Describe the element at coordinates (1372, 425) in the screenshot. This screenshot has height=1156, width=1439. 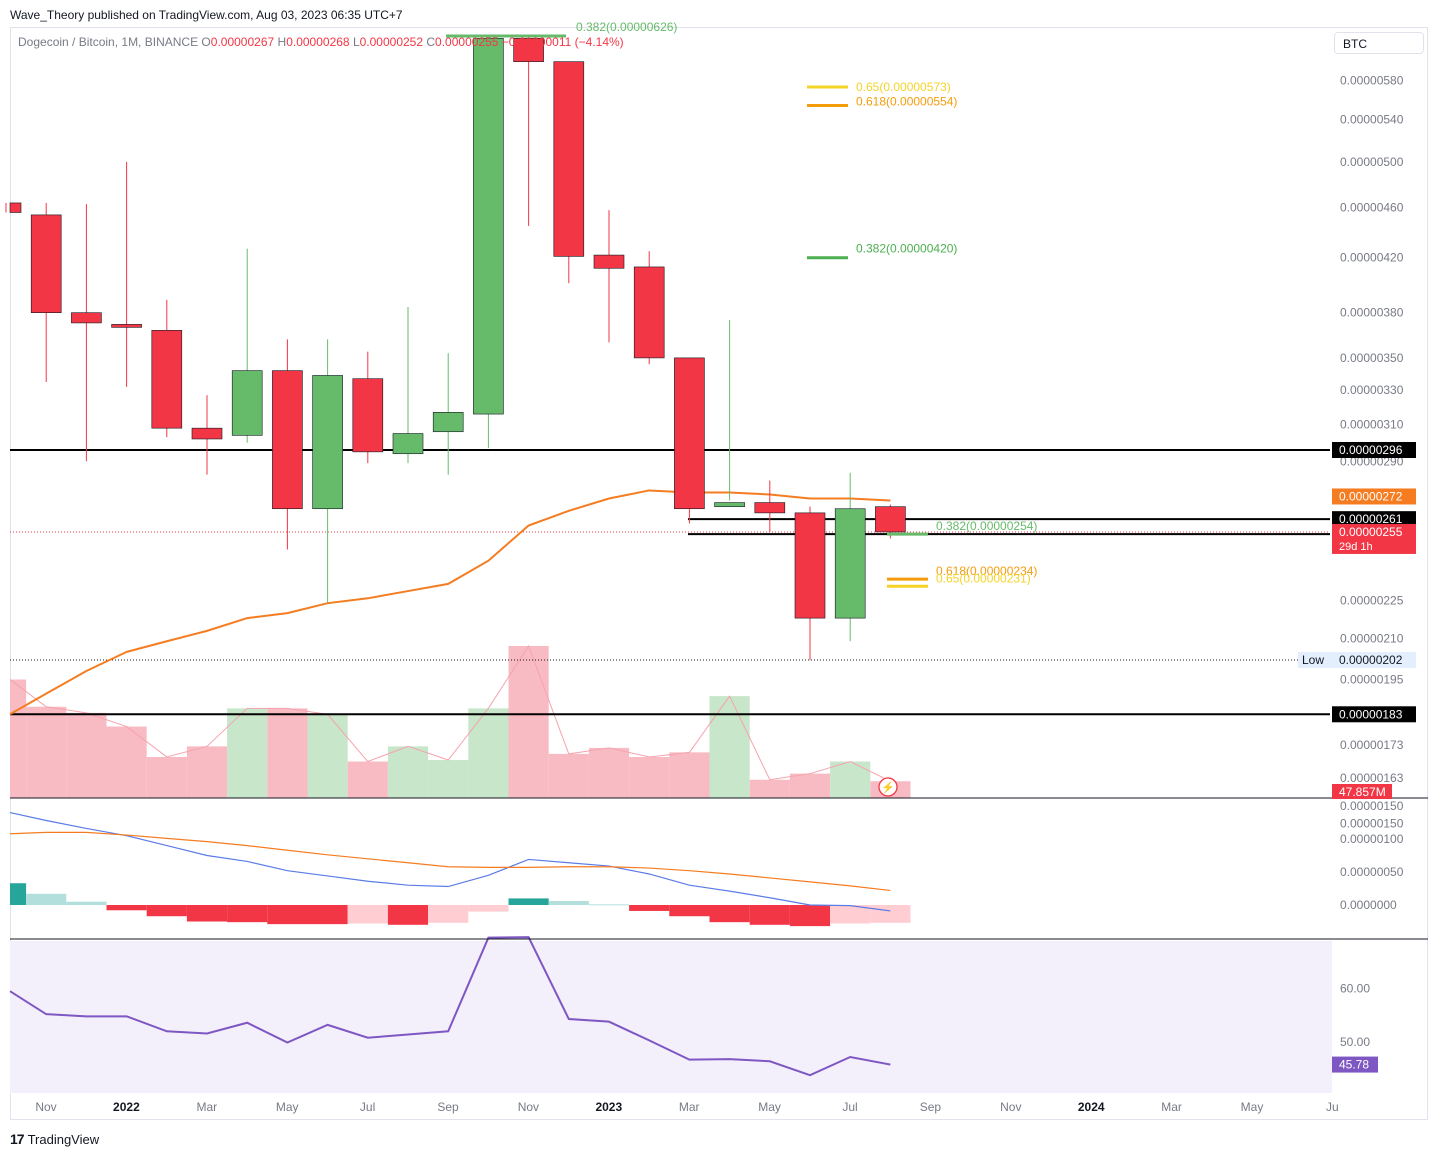
I see `price-axis-label: 0.00000310` at that location.